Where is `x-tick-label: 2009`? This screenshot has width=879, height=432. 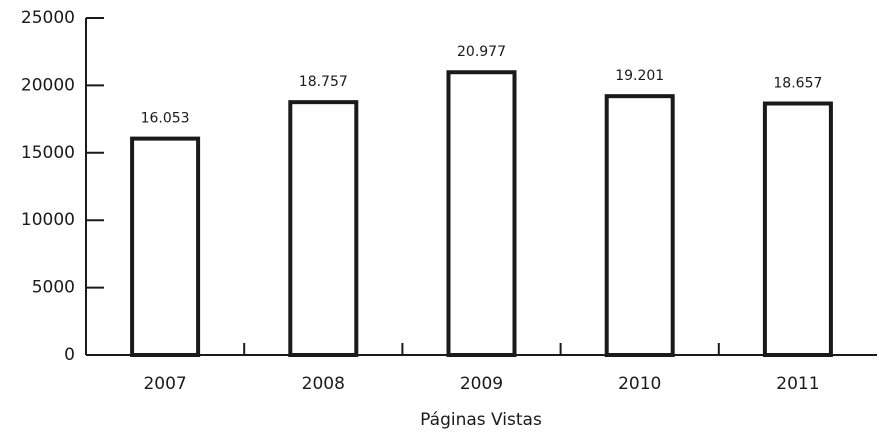 x-tick-label: 2009 is located at coordinates (481, 384).